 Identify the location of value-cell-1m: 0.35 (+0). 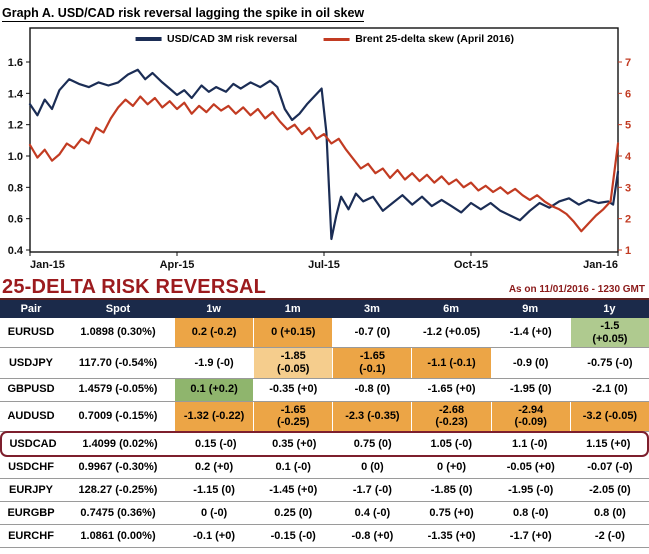
(294, 443).